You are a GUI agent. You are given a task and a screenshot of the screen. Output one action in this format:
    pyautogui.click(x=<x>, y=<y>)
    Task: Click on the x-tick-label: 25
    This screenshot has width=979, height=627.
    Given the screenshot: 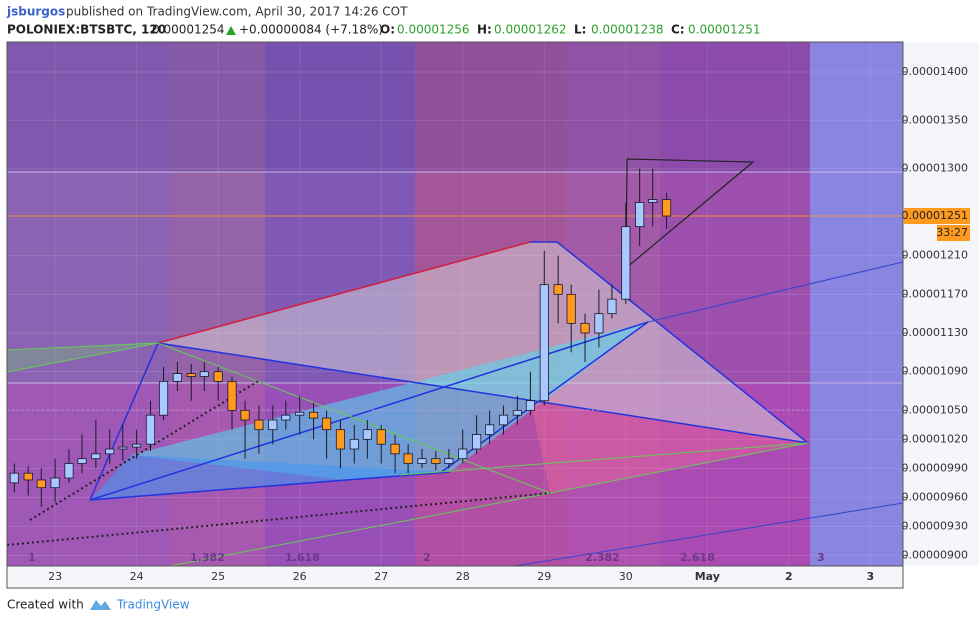 What is the action you would take?
    pyautogui.click(x=218, y=576)
    